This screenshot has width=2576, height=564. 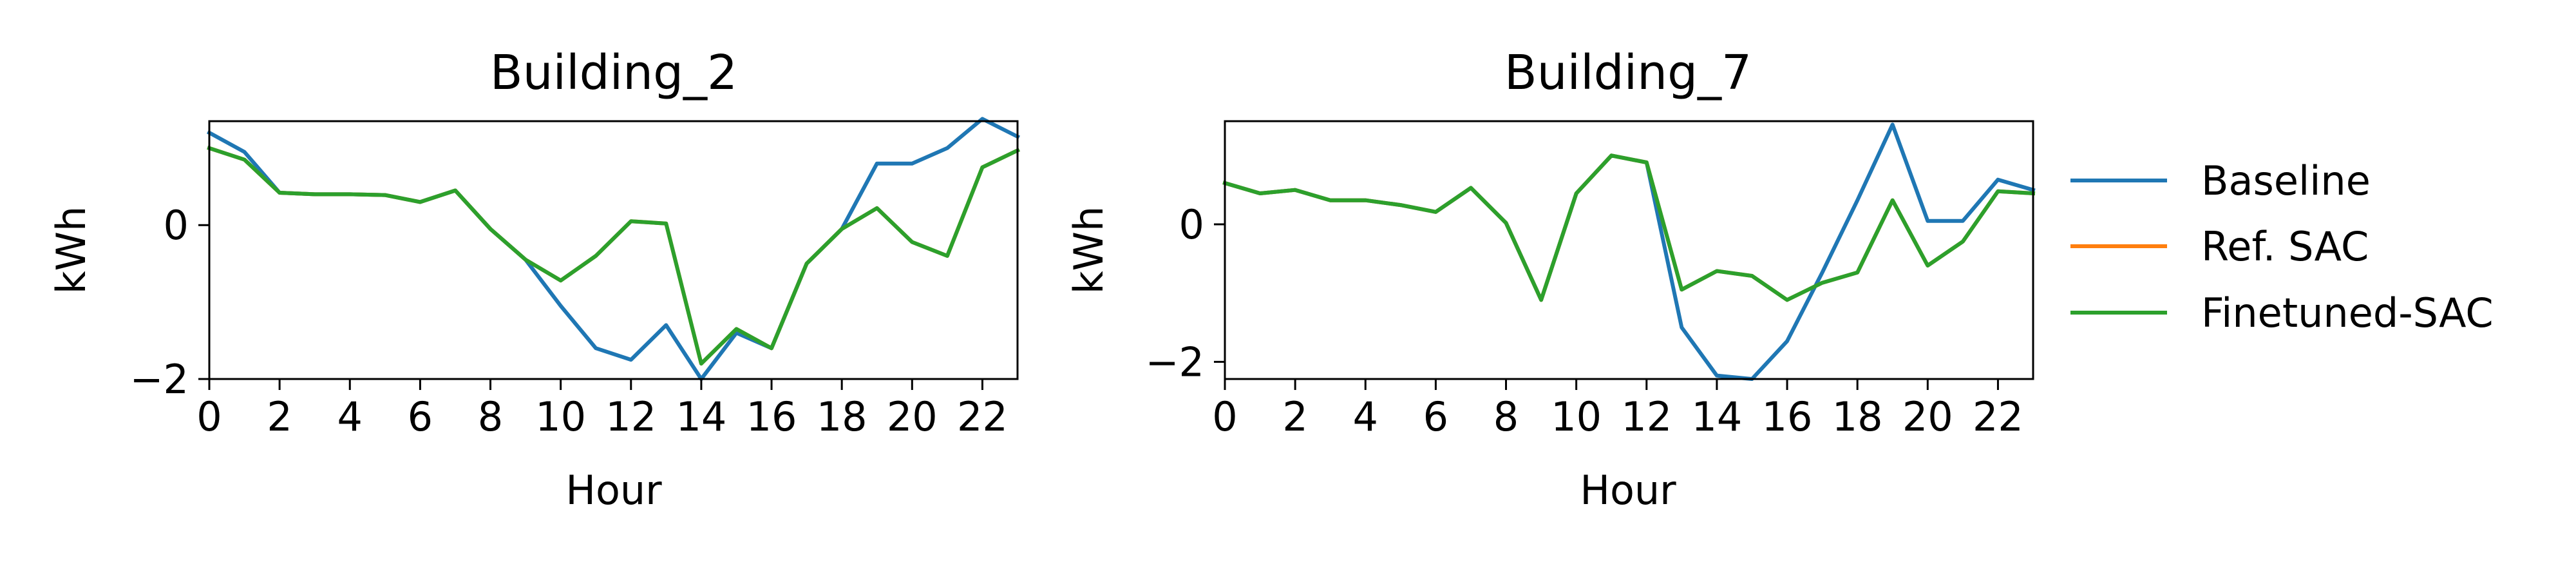 What do you see at coordinates (613, 73) in the screenshot?
I see `subplot-title: Building_2` at bounding box center [613, 73].